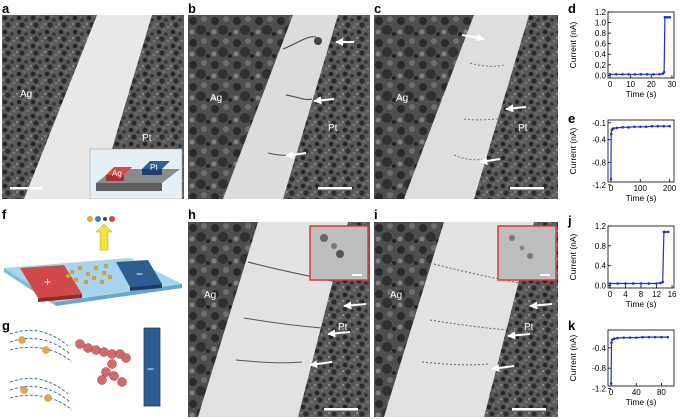 Image resolution: width=685 pixels, height=419 pixels. I want to click on label-pt-h: Pt, so click(343, 327).